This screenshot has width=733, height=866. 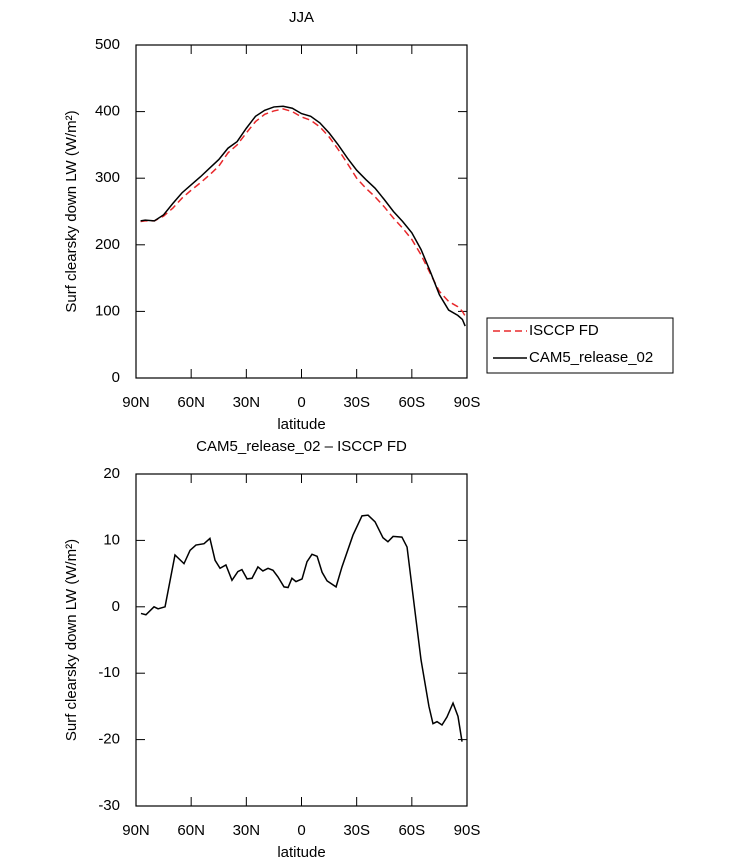 What do you see at coordinates (564, 330) in the screenshot?
I see `legend-label: ISCCP FD` at bounding box center [564, 330].